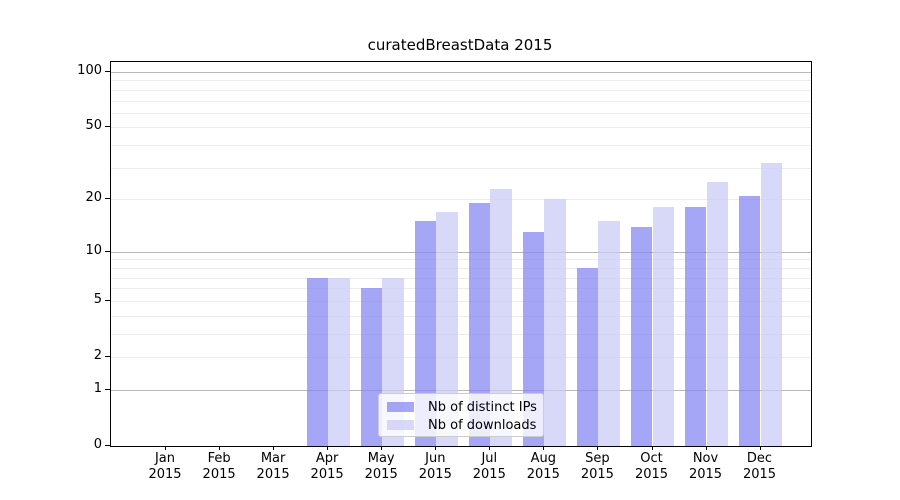  What do you see at coordinates (587, 356) in the screenshot?
I see `bar-distinct-ips-sep` at bounding box center [587, 356].